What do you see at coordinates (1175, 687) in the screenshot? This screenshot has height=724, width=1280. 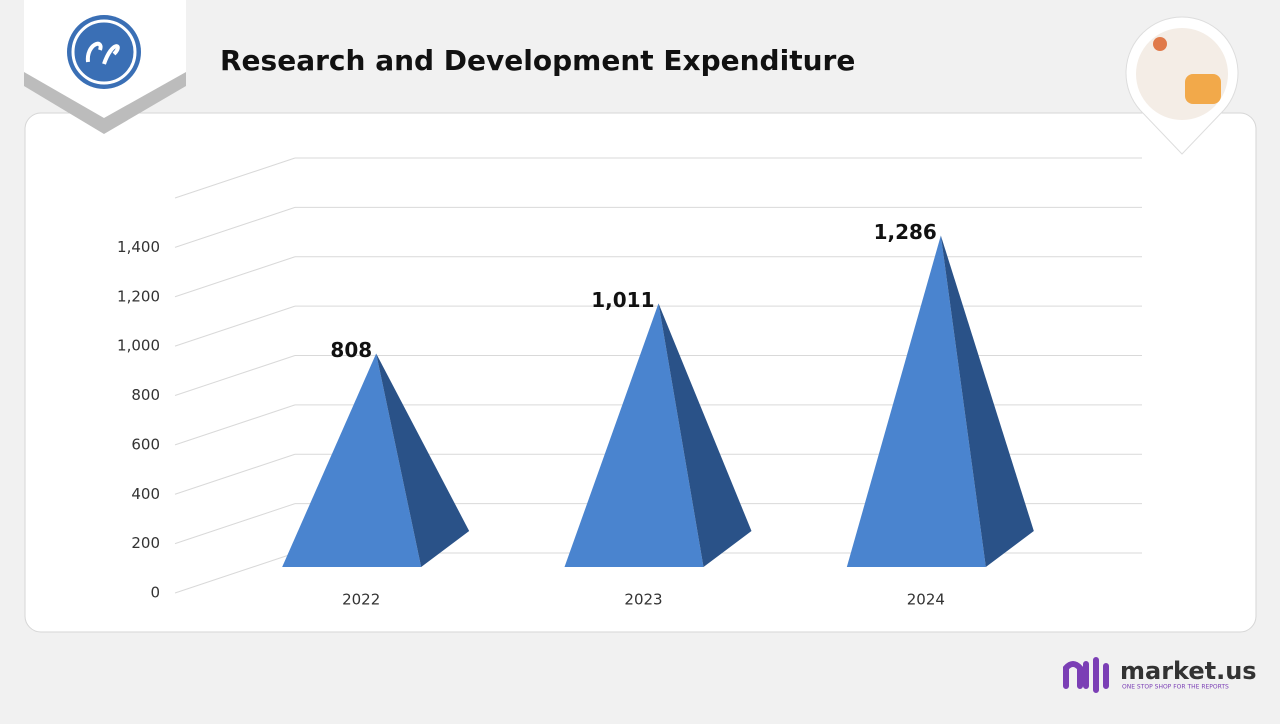 I see `brand-tagline: ONE STOP SHOP FOR THE REPORTS` at bounding box center [1175, 687].